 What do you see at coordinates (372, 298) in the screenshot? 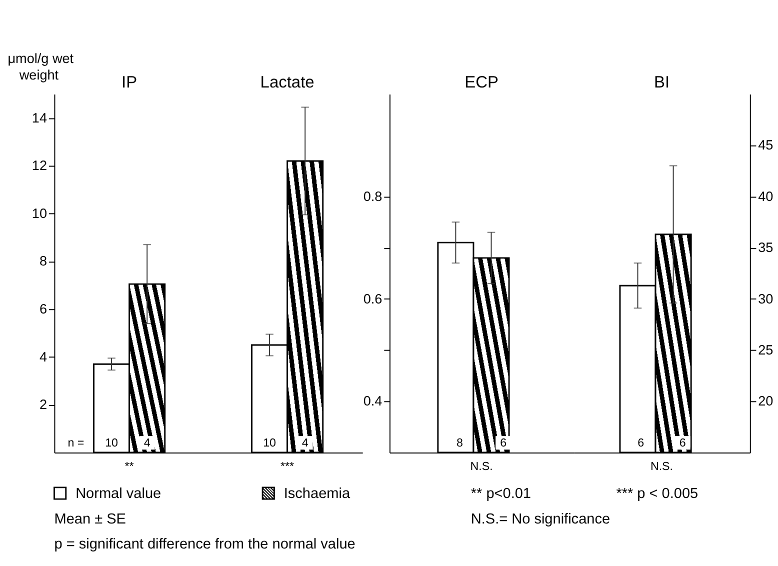
I see `y-tick-label: 0.6` at bounding box center [372, 298].